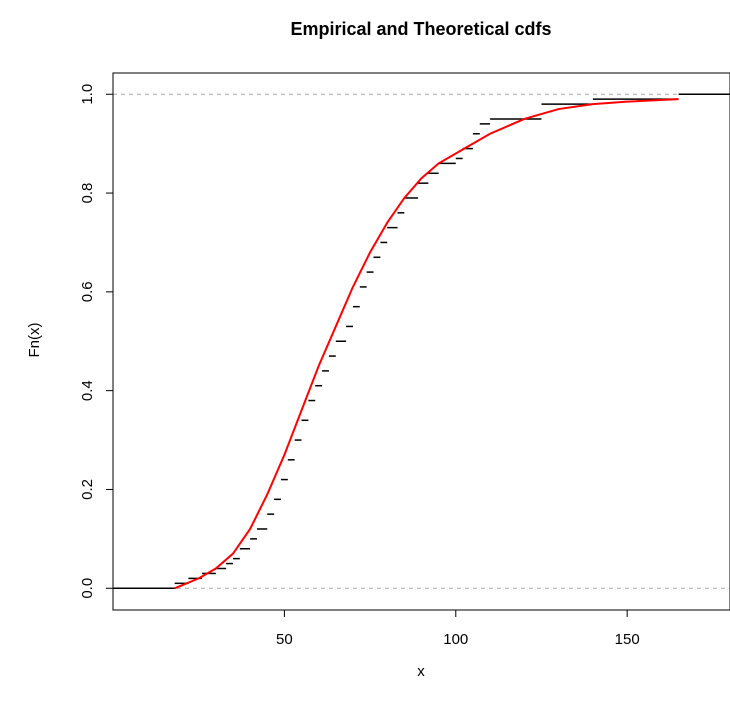 This screenshot has height=710, width=730. What do you see at coordinates (87, 489) in the screenshot?
I see `y-tick-label: 0.2` at bounding box center [87, 489].